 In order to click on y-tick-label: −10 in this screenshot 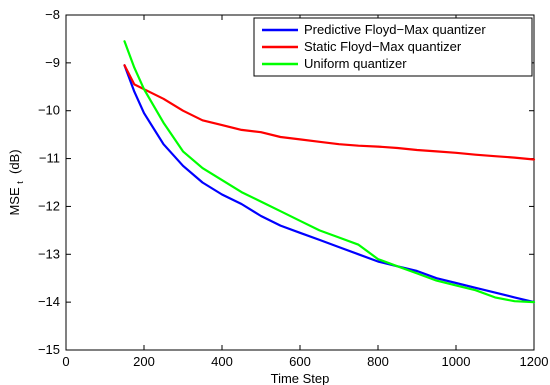, I will do `click(49, 110)`.